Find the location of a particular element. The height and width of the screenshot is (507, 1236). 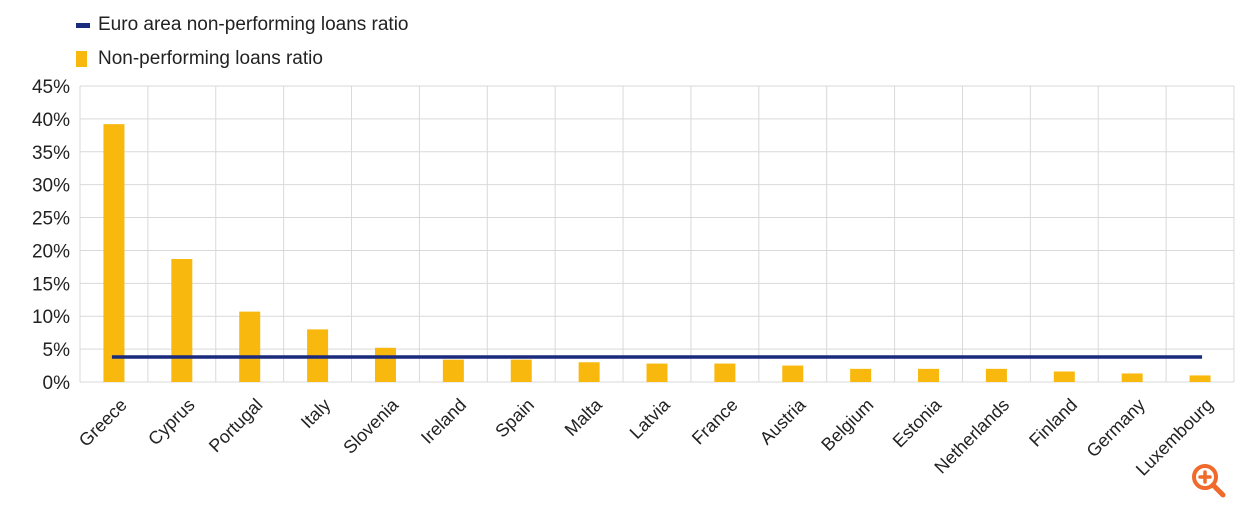

bar-netherlands is located at coordinates (996, 375).